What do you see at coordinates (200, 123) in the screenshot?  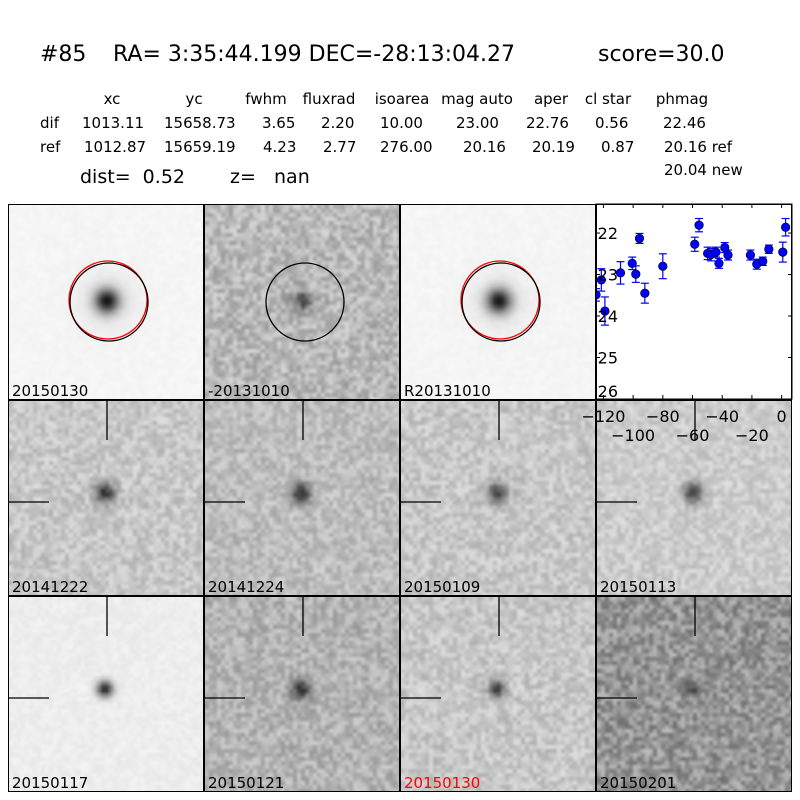 I see `table-cell: 15658.73` at bounding box center [200, 123].